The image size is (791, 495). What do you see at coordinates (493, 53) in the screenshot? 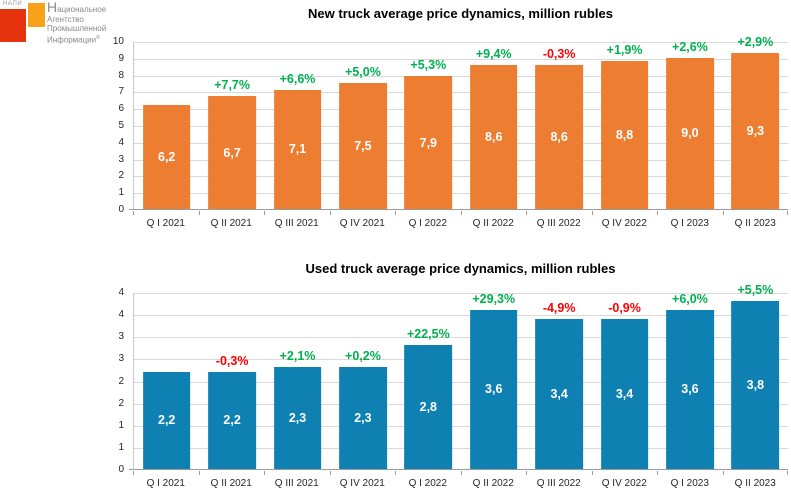
I see `pct-change-label: +9,4%` at bounding box center [493, 53].